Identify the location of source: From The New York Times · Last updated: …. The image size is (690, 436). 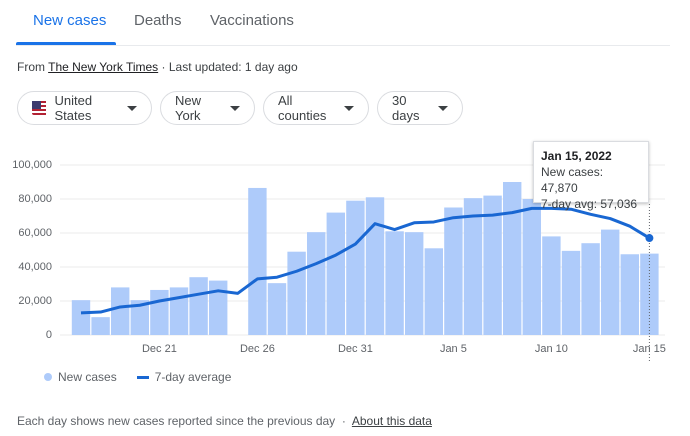
(157, 67).